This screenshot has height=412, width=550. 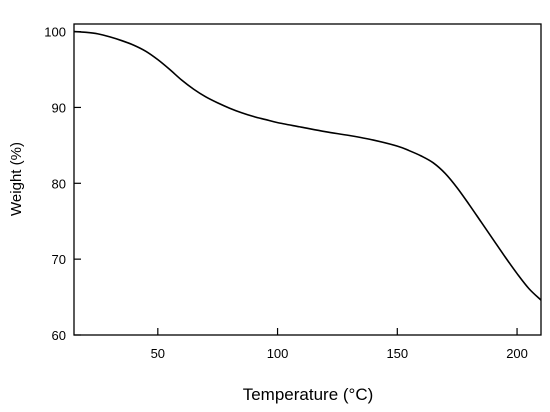 I want to click on x-tick-label: 50, so click(x=158, y=353).